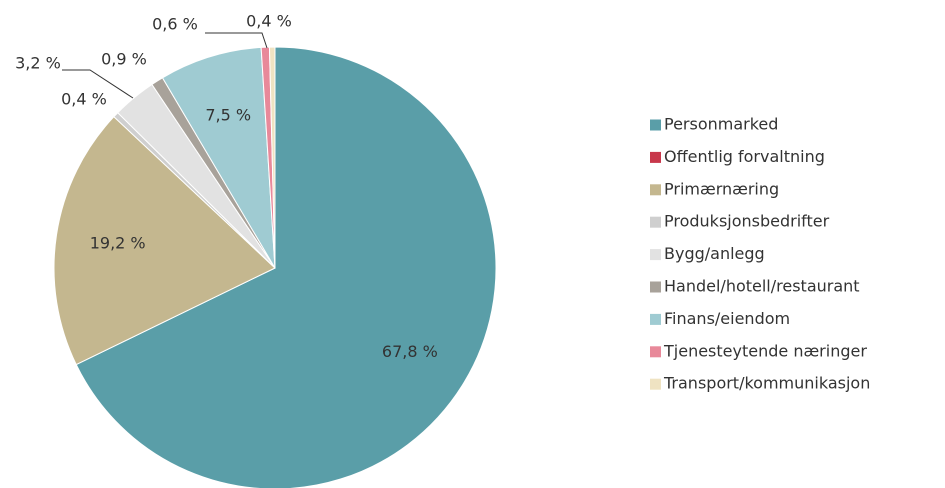 The width and height of the screenshot is (945, 488). What do you see at coordinates (727, 318) in the screenshot?
I see `legend-label: Finans/eiendom` at bounding box center [727, 318].